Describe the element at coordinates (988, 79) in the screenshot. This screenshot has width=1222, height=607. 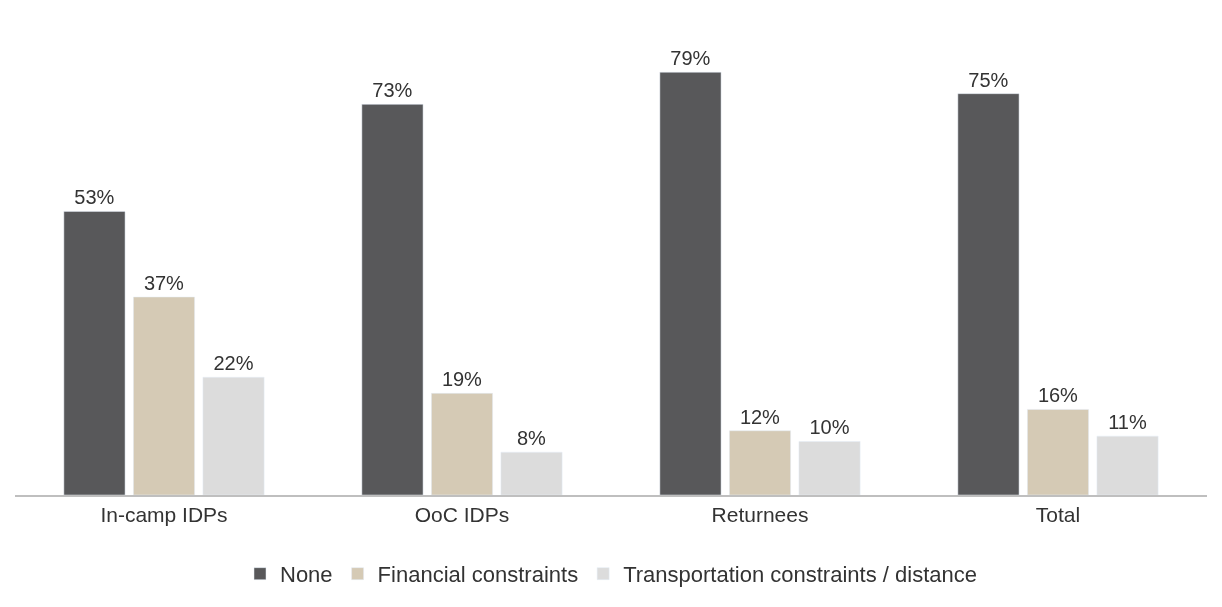
I see `data-label: 75%` at that location.